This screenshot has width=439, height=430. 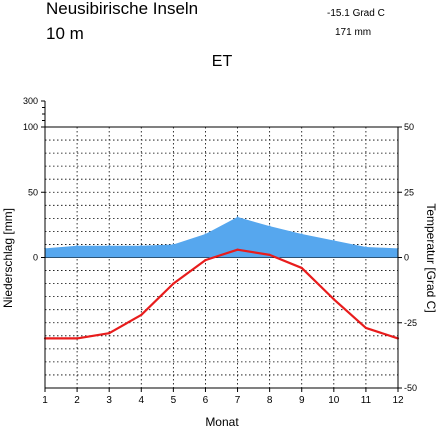 What do you see at coordinates (410, 388) in the screenshot?
I see `temperature-tick-label: -50` at bounding box center [410, 388].